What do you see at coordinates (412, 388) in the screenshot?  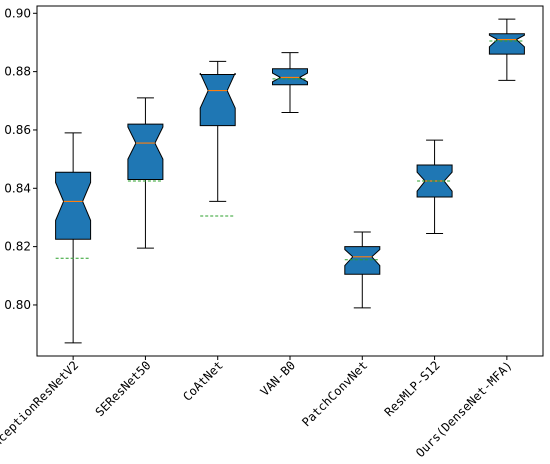 I see `x-tick-label: ResMLP-S12` at bounding box center [412, 388].